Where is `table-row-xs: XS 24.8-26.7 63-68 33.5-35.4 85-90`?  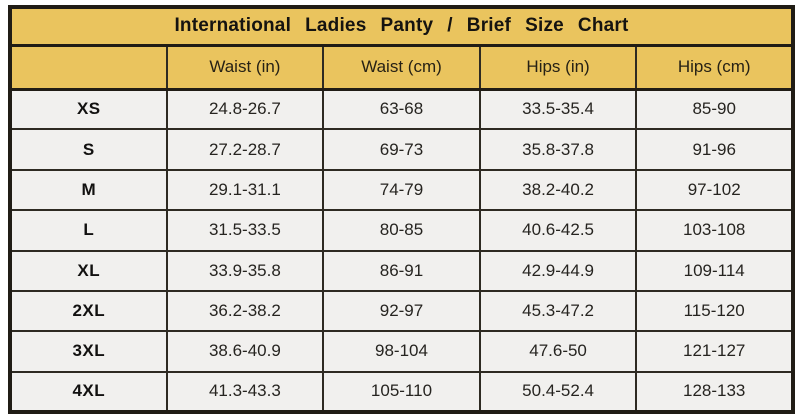 table-row-xs: XS 24.8-26.7 63-68 33.5-35.4 85-90 is located at coordinates (401, 109).